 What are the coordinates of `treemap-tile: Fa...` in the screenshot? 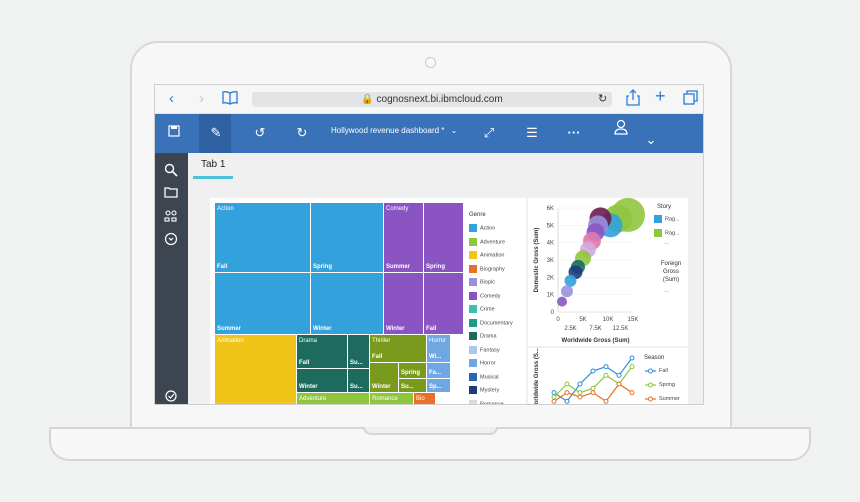 It's located at (439, 371).